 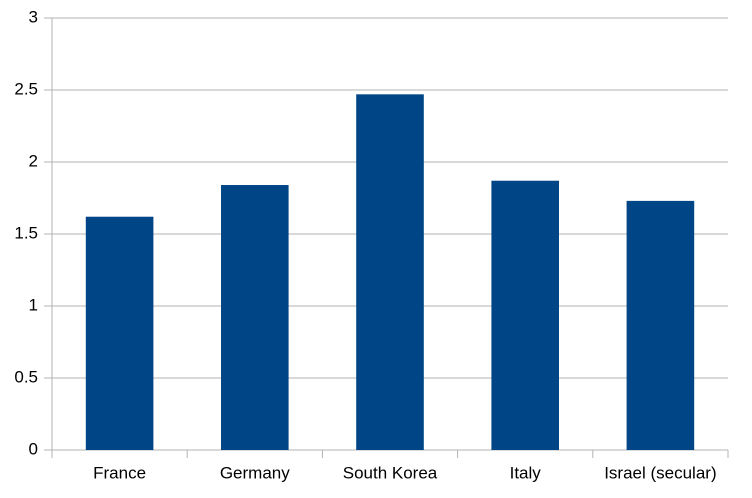 What do you see at coordinates (33, 304) in the screenshot?
I see `y-tick-label: 1` at bounding box center [33, 304].